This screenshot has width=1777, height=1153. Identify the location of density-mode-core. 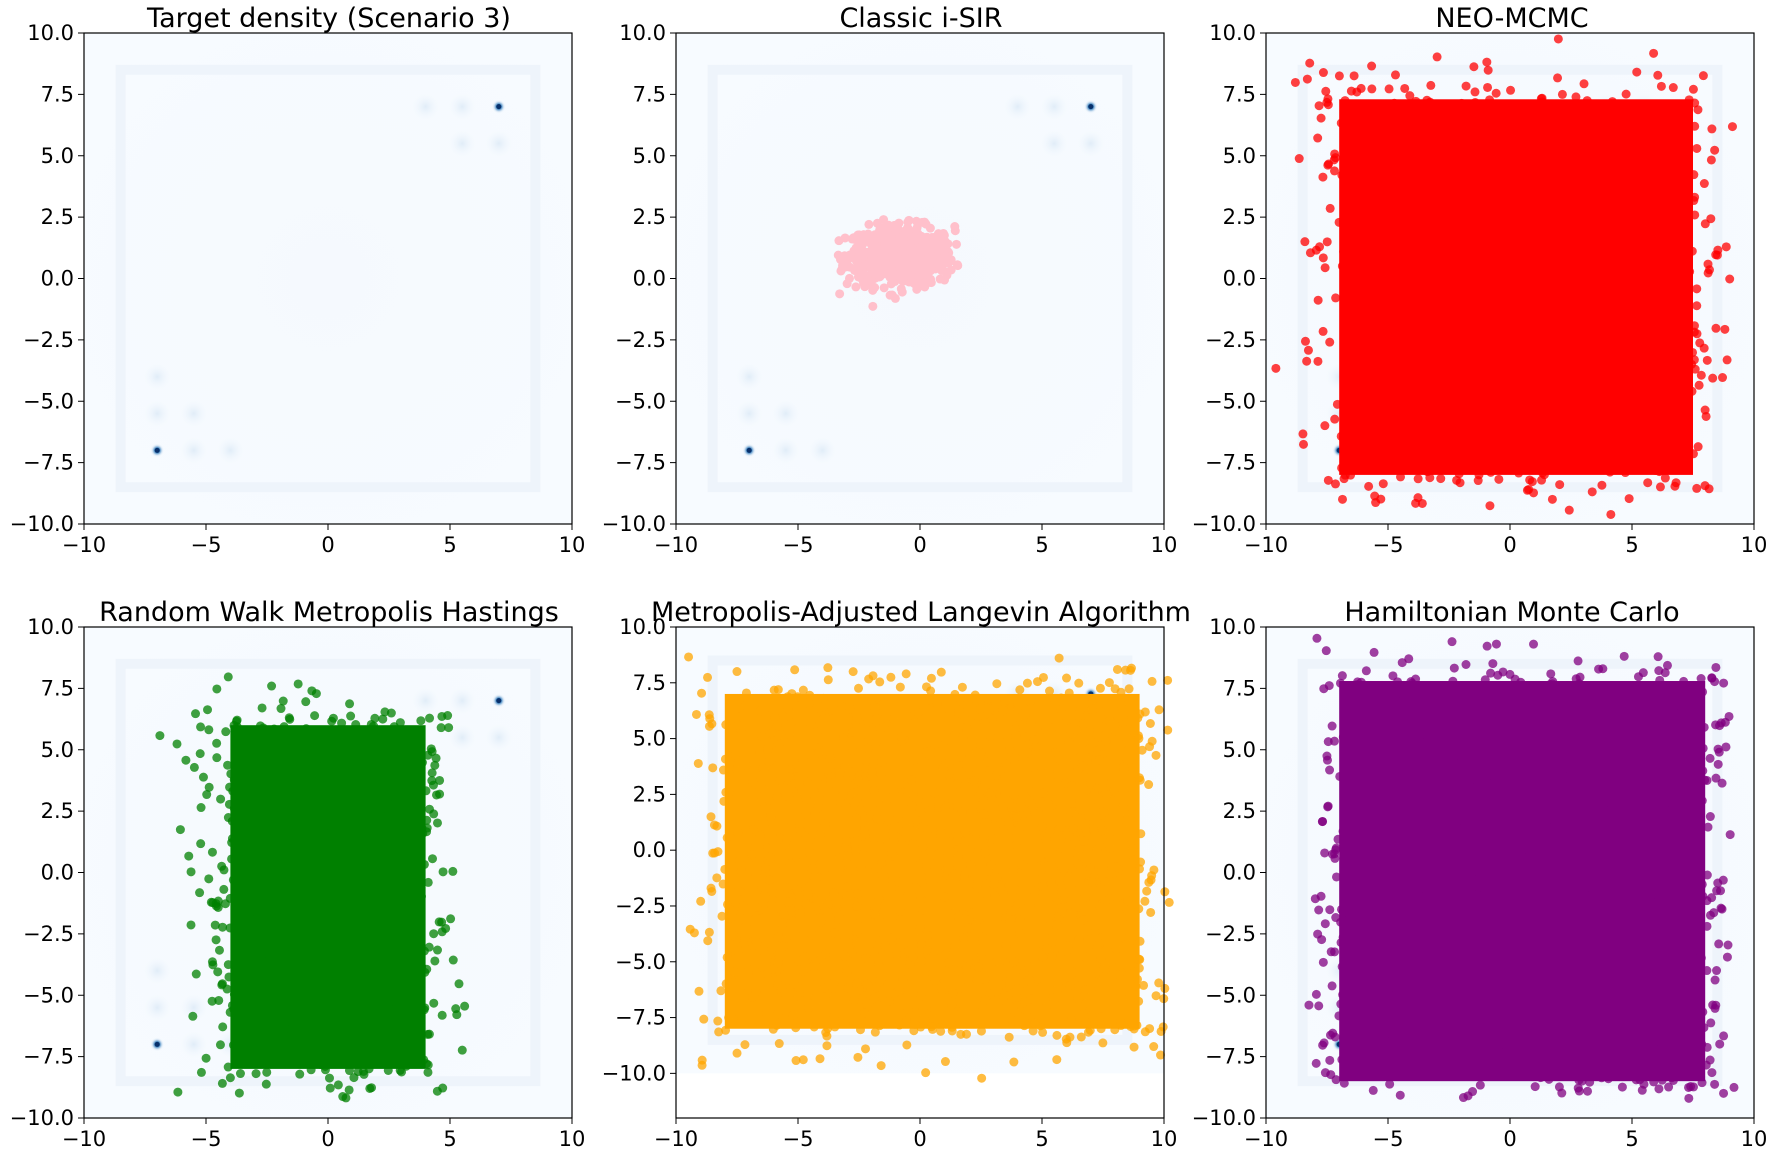
(749, 450).